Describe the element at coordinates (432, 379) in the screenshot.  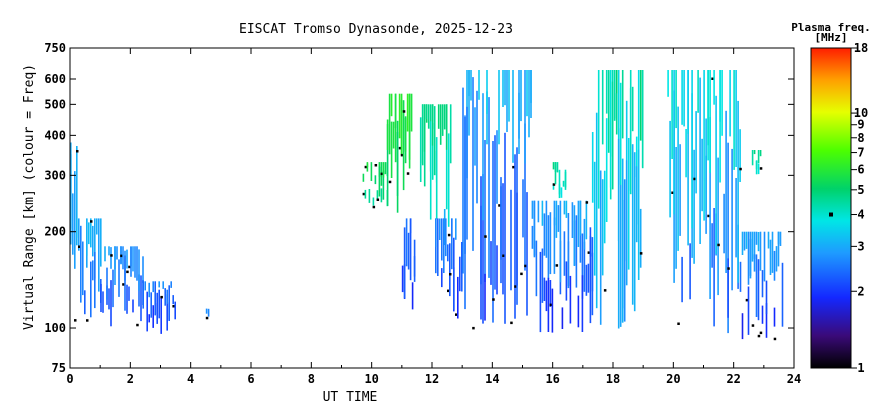
I see `x-tick-label: 12` at that location.